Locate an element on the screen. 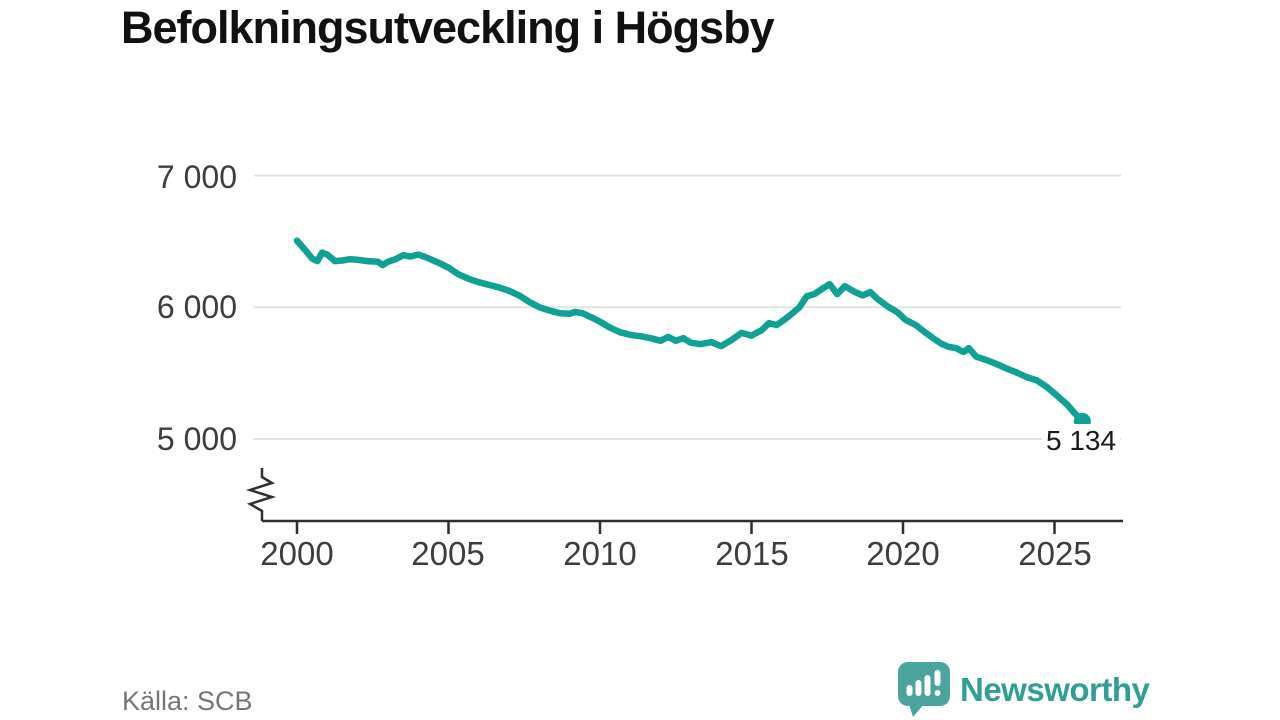 This screenshot has height=720, width=1280. x-axis-tick-label-2015: 2015 is located at coordinates (752, 553).